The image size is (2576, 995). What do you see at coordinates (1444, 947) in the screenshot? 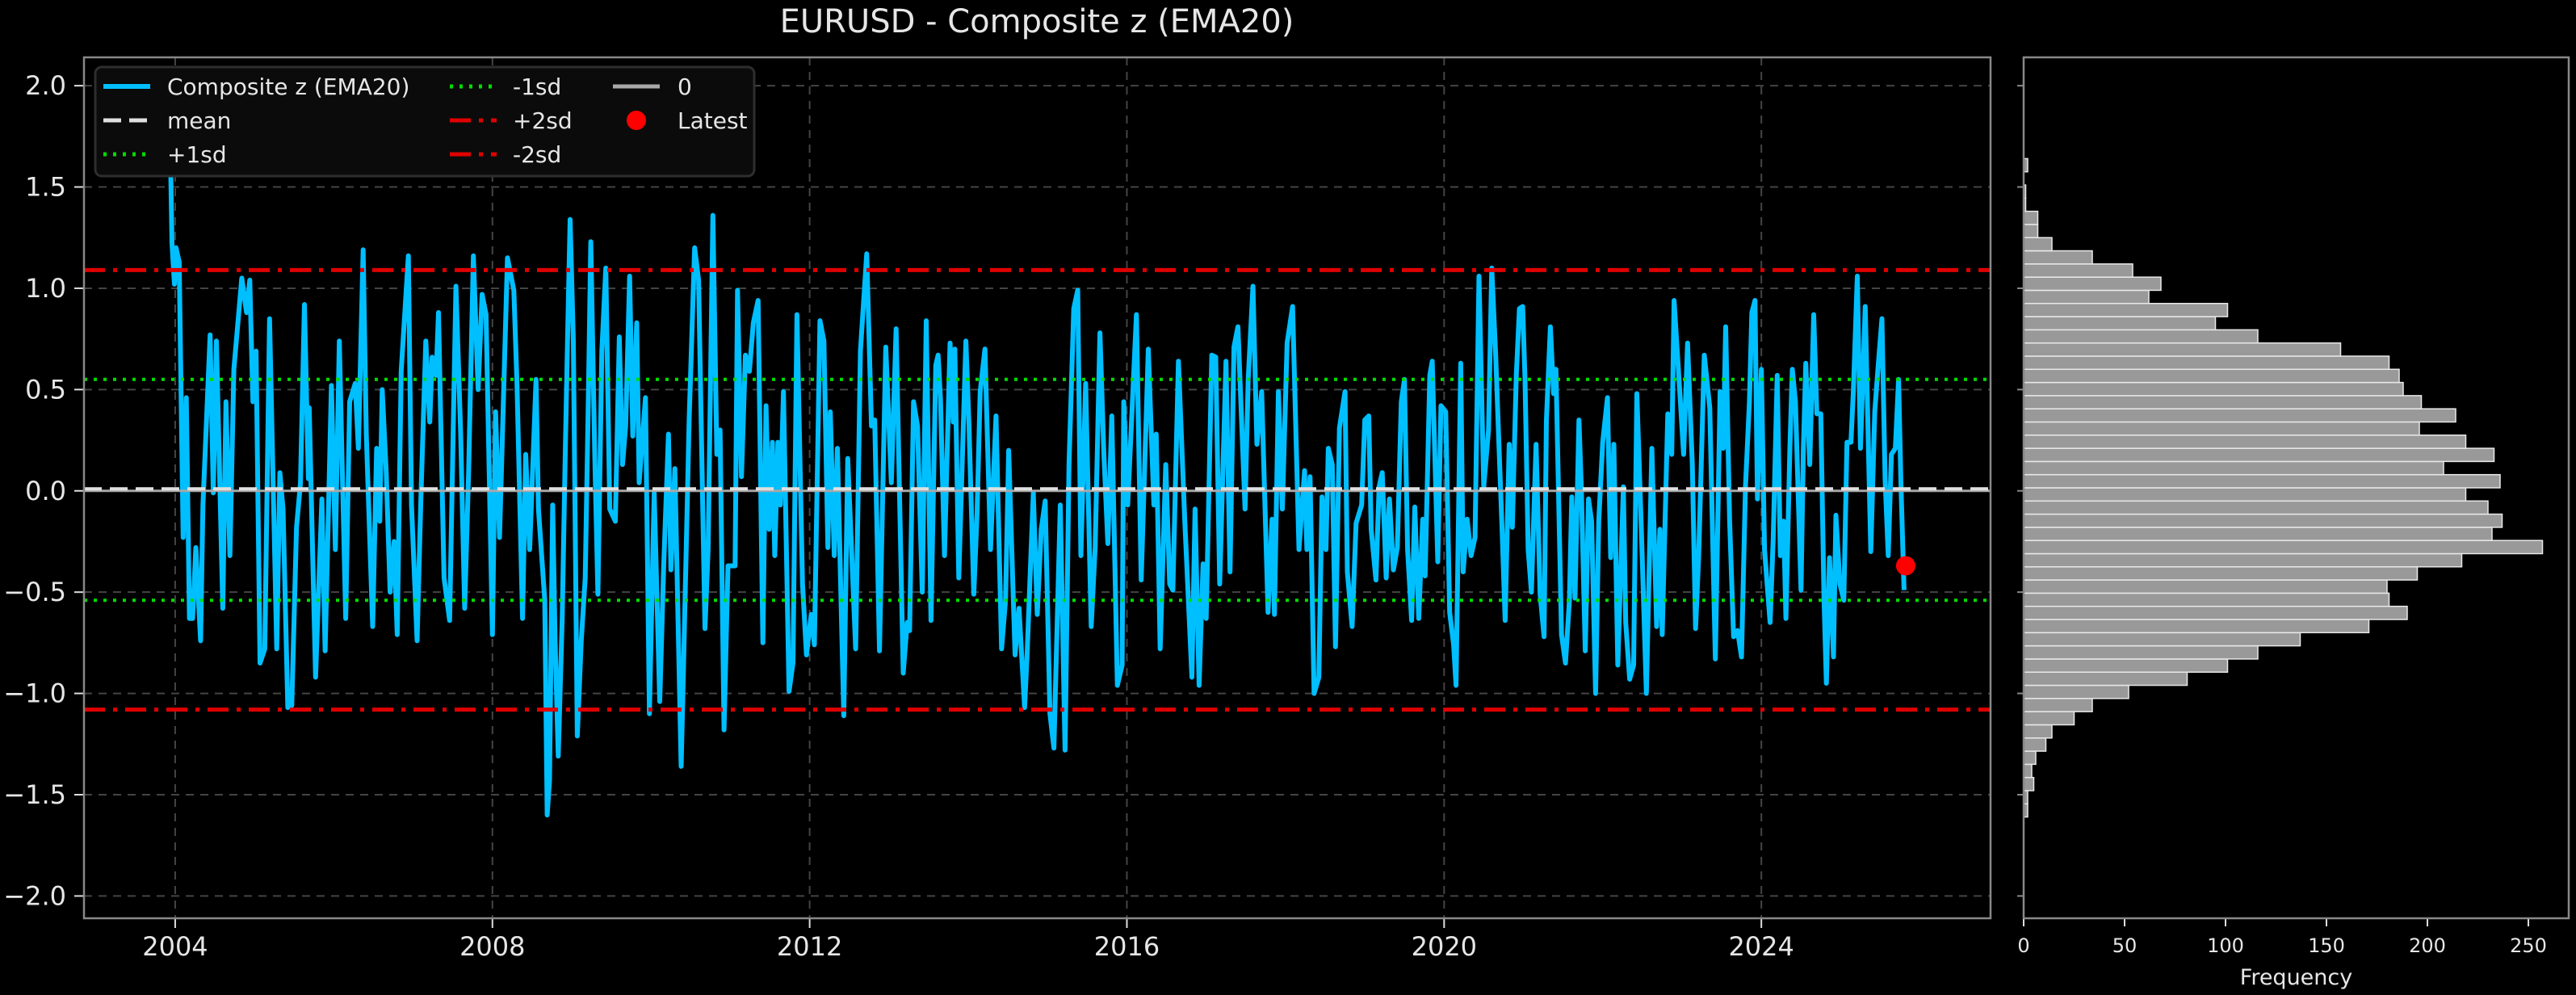
I see `x-tick-label: 2020` at bounding box center [1444, 947].